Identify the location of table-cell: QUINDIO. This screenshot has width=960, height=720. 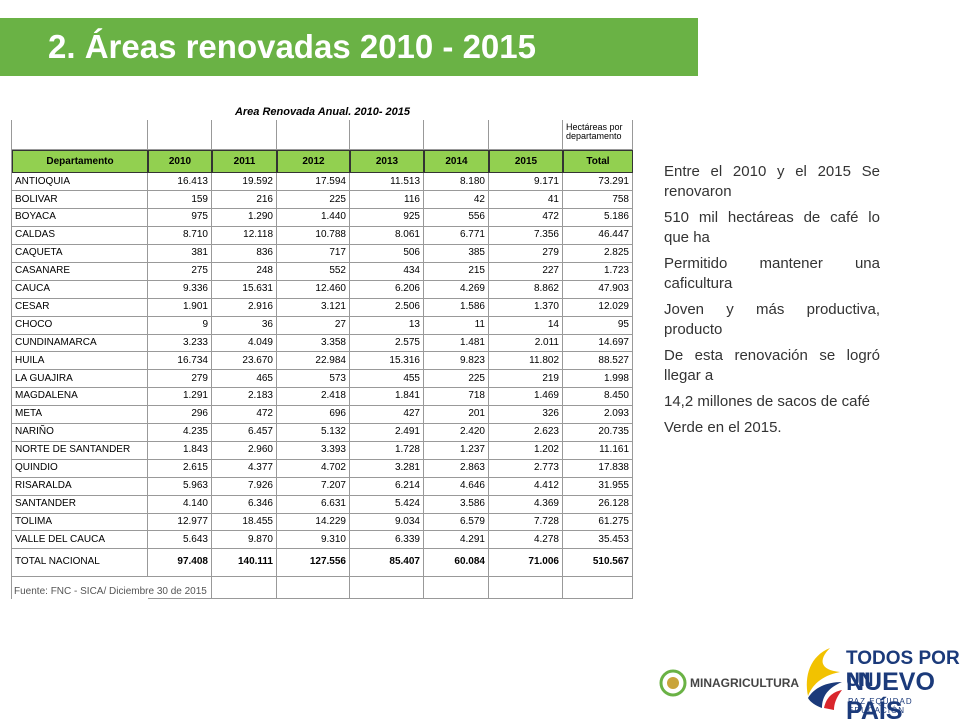
(80, 468).